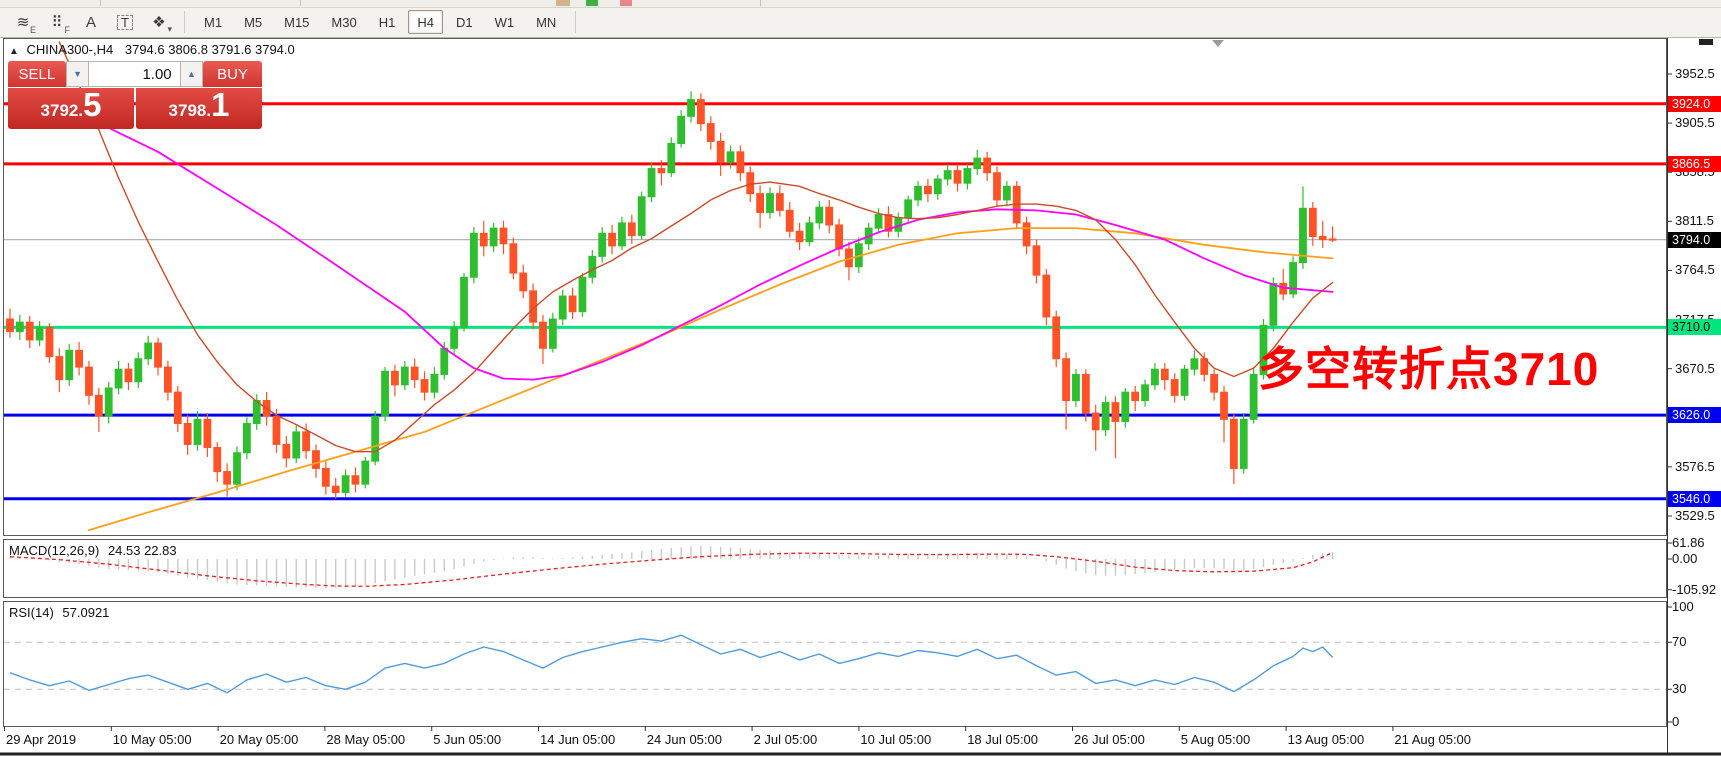 The image size is (1721, 757). Describe the element at coordinates (209, 49) in the screenshot. I see `ohlc-readout: 3794.6 3806.8 3791.6 3794.0` at that location.